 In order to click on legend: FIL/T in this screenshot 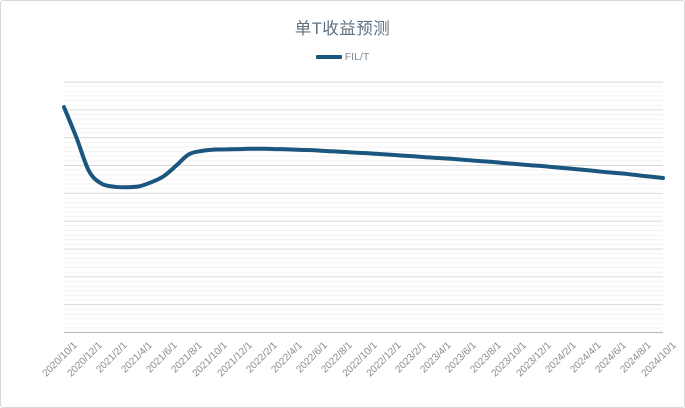, I will do `click(342, 57)`.